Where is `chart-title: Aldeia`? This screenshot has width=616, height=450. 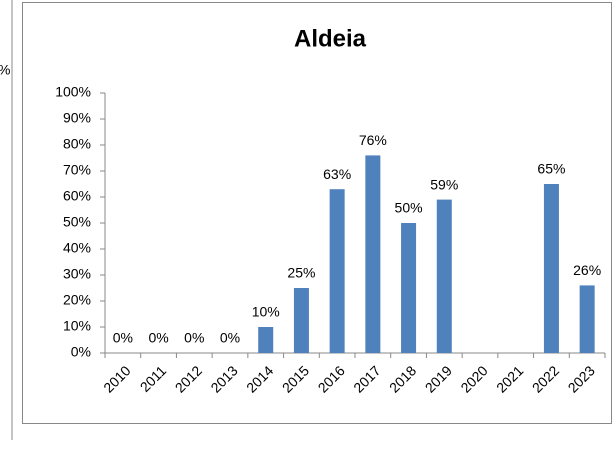 chart-title: Aldeia is located at coordinates (330, 38).